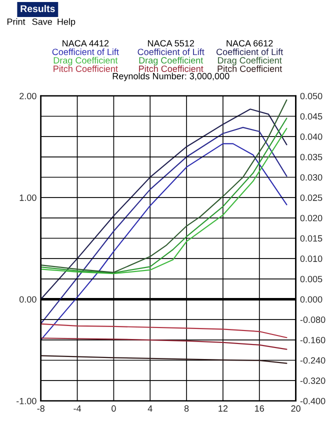 This screenshot has height=432, width=335. Describe the element at coordinates (249, 43) in the screenshot. I see `text: NACA 6612` at that location.